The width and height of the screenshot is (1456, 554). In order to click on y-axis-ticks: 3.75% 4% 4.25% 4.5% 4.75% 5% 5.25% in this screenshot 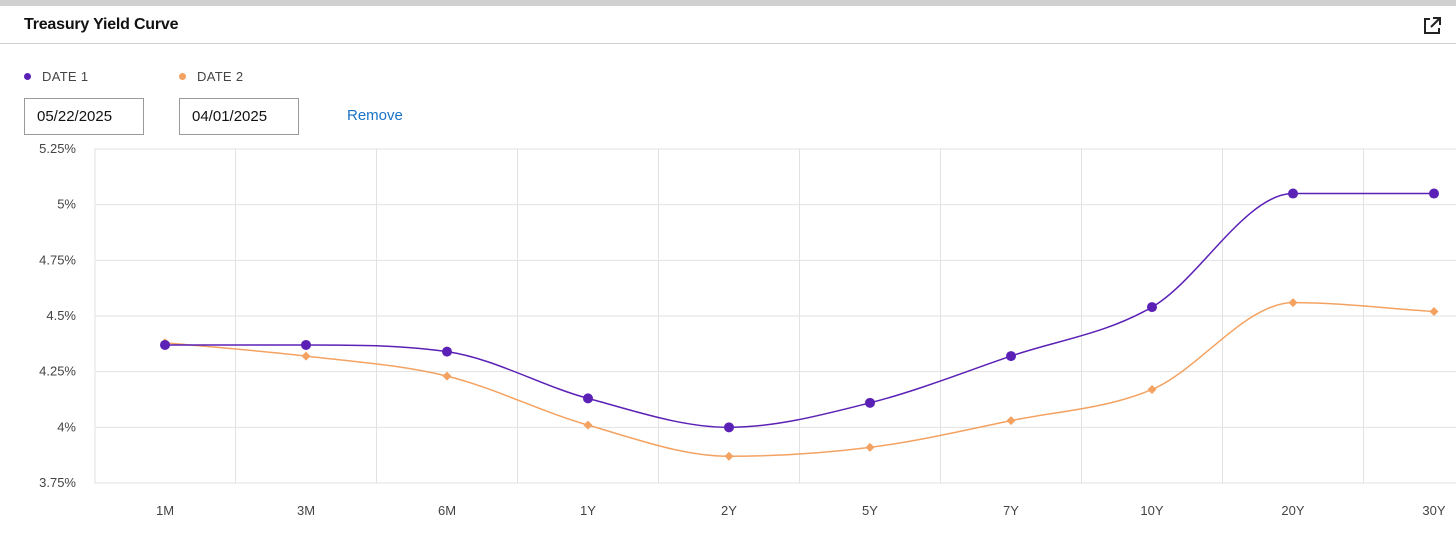, I will do `click(57, 315)`.